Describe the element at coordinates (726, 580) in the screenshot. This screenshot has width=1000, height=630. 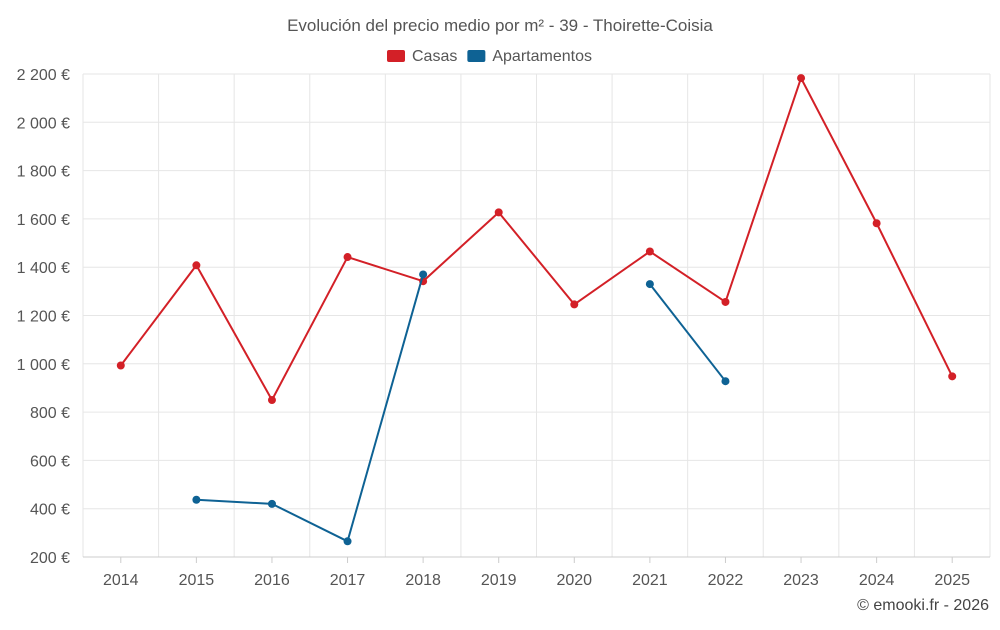
I see `x-tick-label: 2022` at that location.